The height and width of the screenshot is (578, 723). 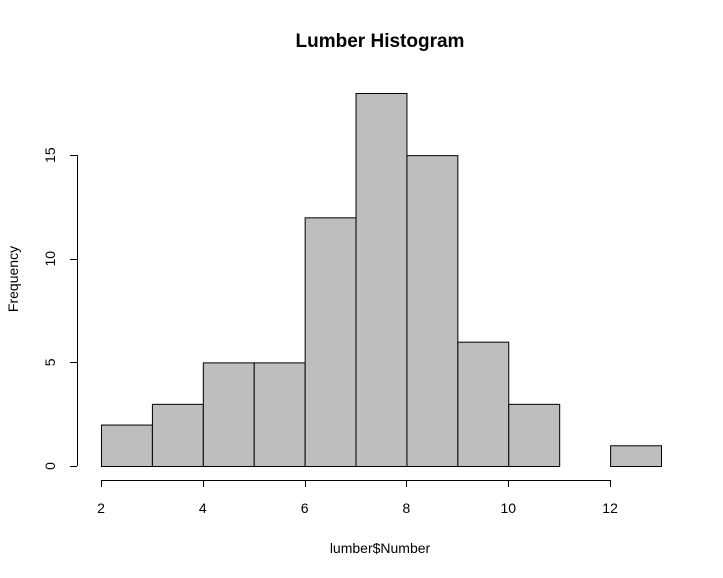 What do you see at coordinates (50, 259) in the screenshot?
I see `y-tick-label-10: 10` at bounding box center [50, 259].